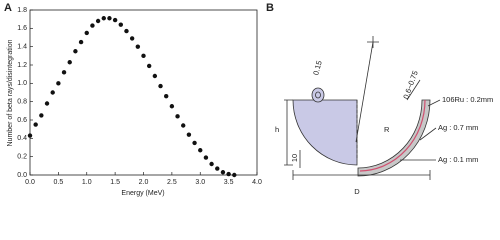 The width and height of the screenshot is (500, 240). What do you see at coordinates (294, 158) in the screenshot?
I see `dimension-label: 10` at bounding box center [294, 158].